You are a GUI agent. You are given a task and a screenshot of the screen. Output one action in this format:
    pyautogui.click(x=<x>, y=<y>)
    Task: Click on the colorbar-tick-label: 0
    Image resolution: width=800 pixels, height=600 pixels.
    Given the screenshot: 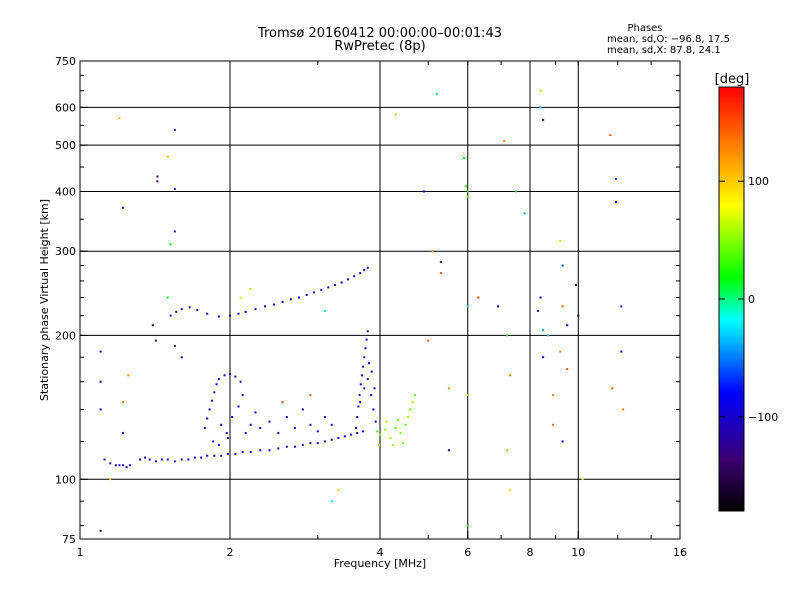 What is the action you would take?
    pyautogui.click(x=751, y=299)
    